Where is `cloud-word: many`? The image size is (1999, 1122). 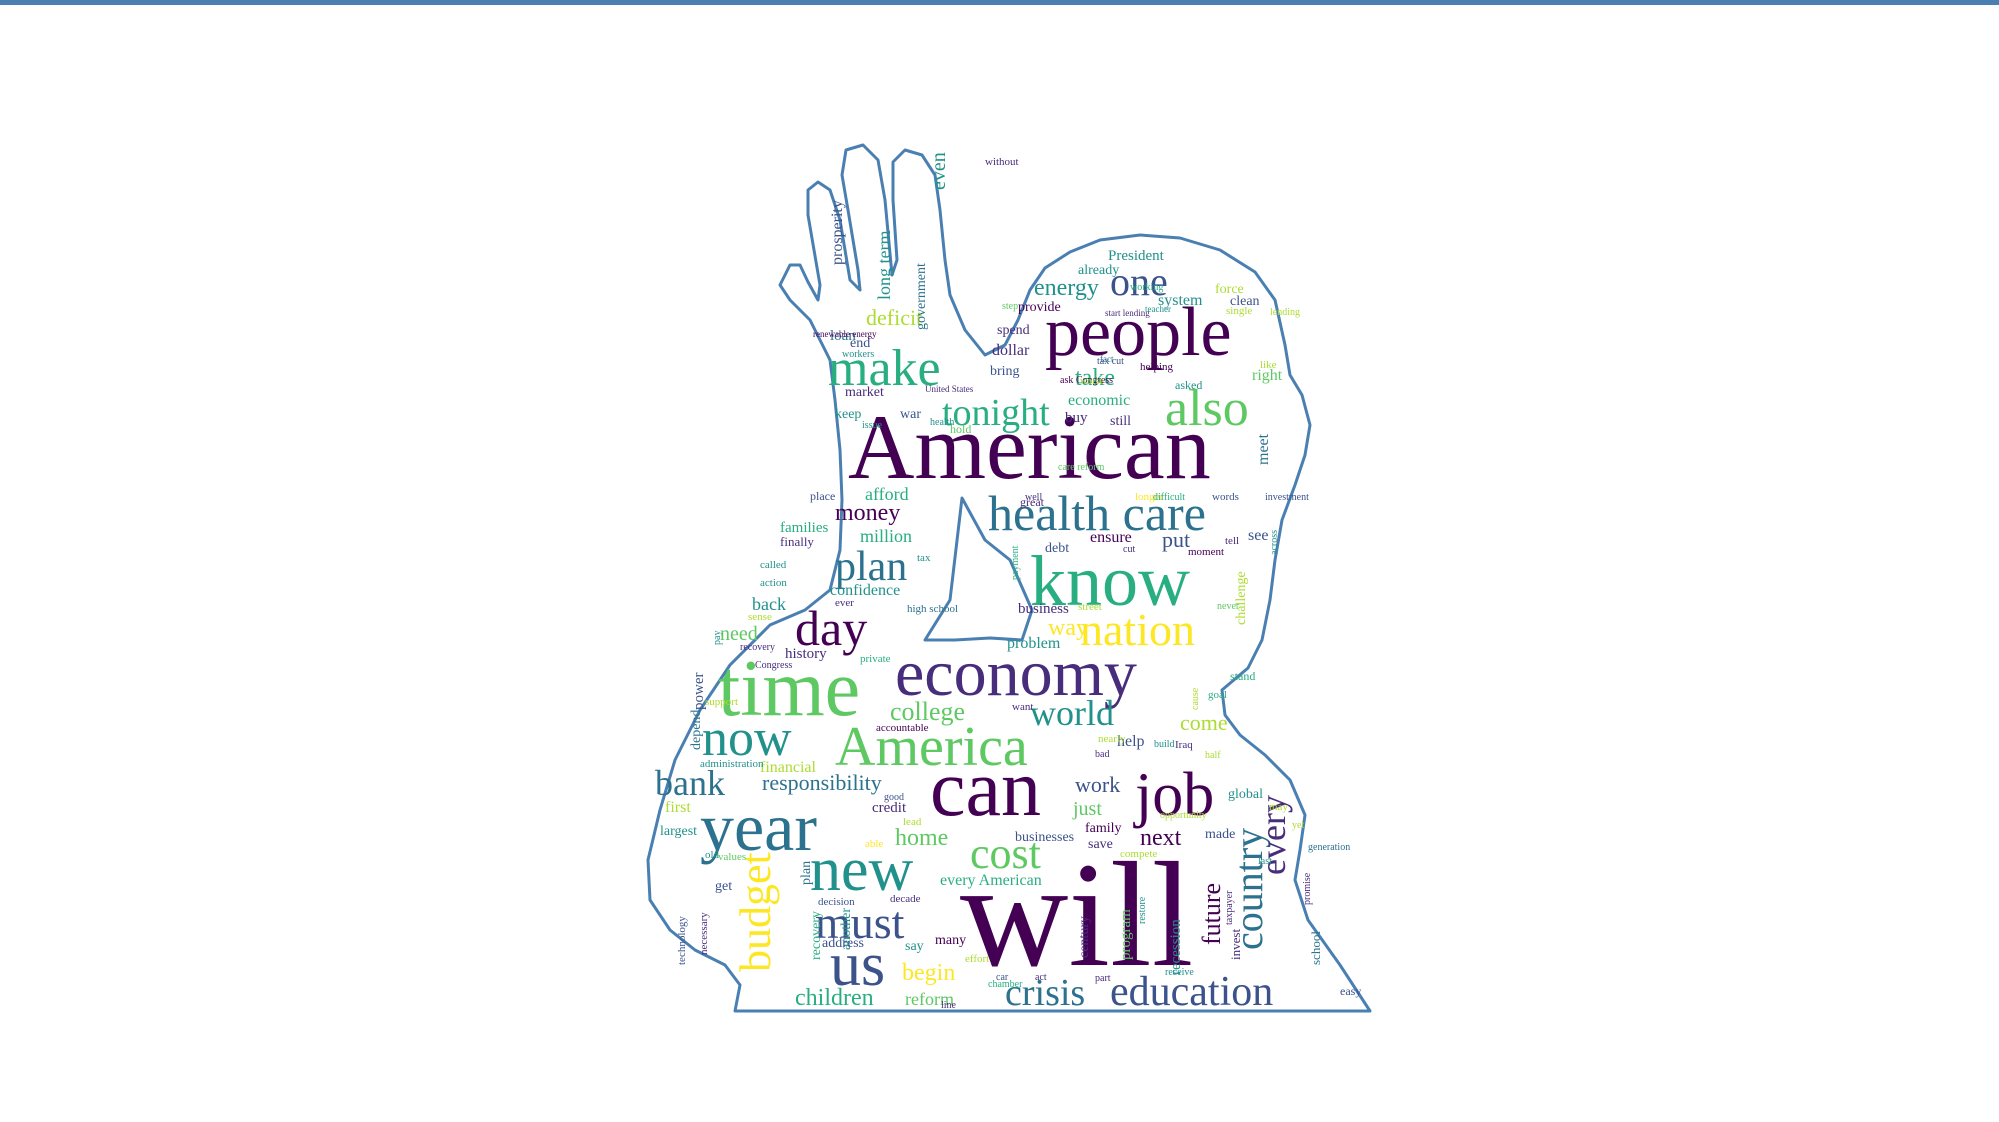 cloud-word: many is located at coordinates (950, 940).